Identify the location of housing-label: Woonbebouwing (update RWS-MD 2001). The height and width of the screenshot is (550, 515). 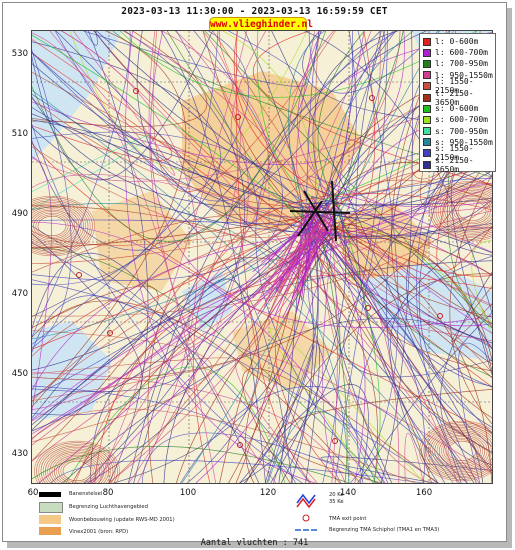
(122, 520).